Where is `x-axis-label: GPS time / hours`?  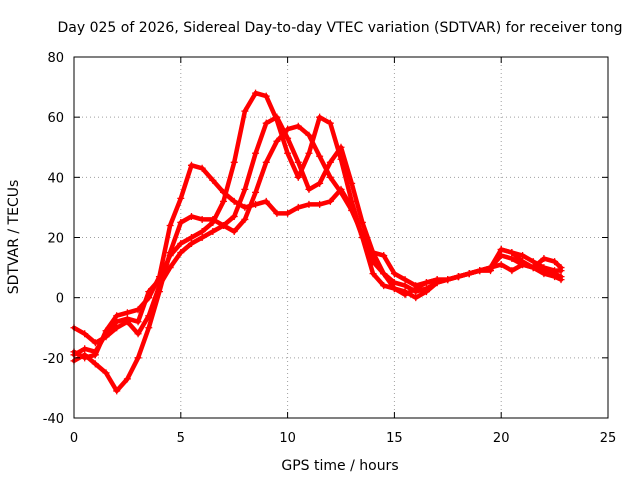
x-axis-label: GPS time / hours is located at coordinates (339, 466).